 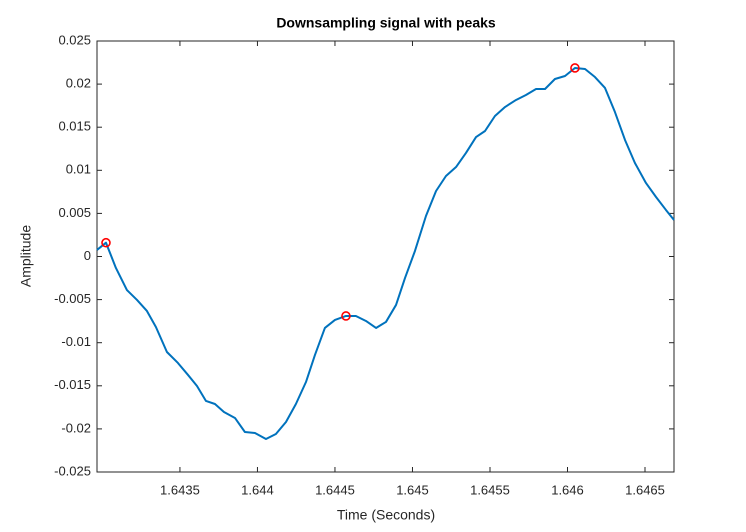 What do you see at coordinates (386, 23) in the screenshot?
I see `chart-title: Downsampling signal with peaks` at bounding box center [386, 23].